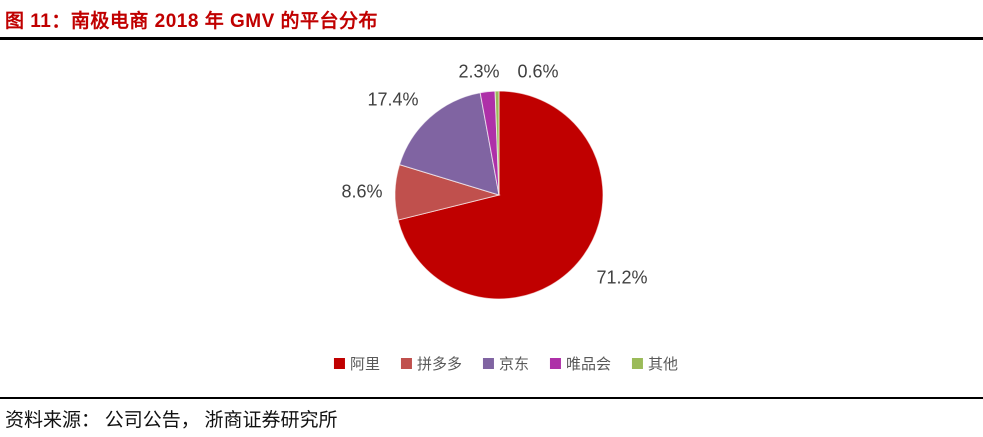  I want to click on label-jd-percent: 17.4%, so click(393, 99).